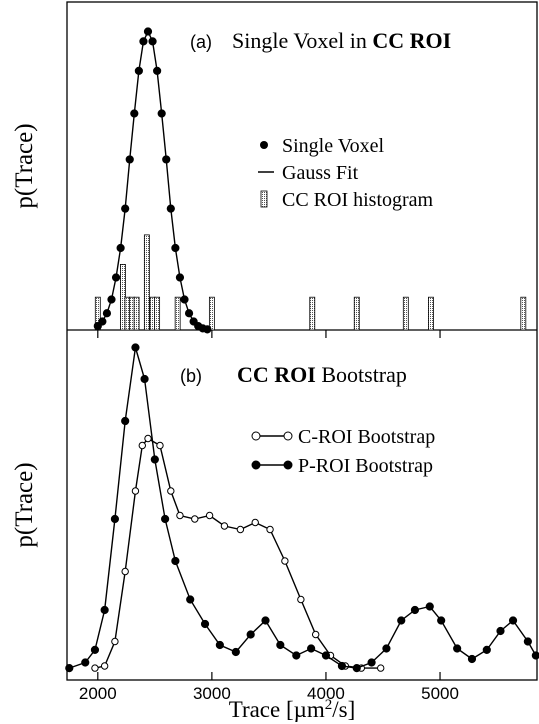 This screenshot has height=724, width=539. Describe the element at coordinates (333, 146) in the screenshot. I see `legend-label: Single Voxel` at that location.